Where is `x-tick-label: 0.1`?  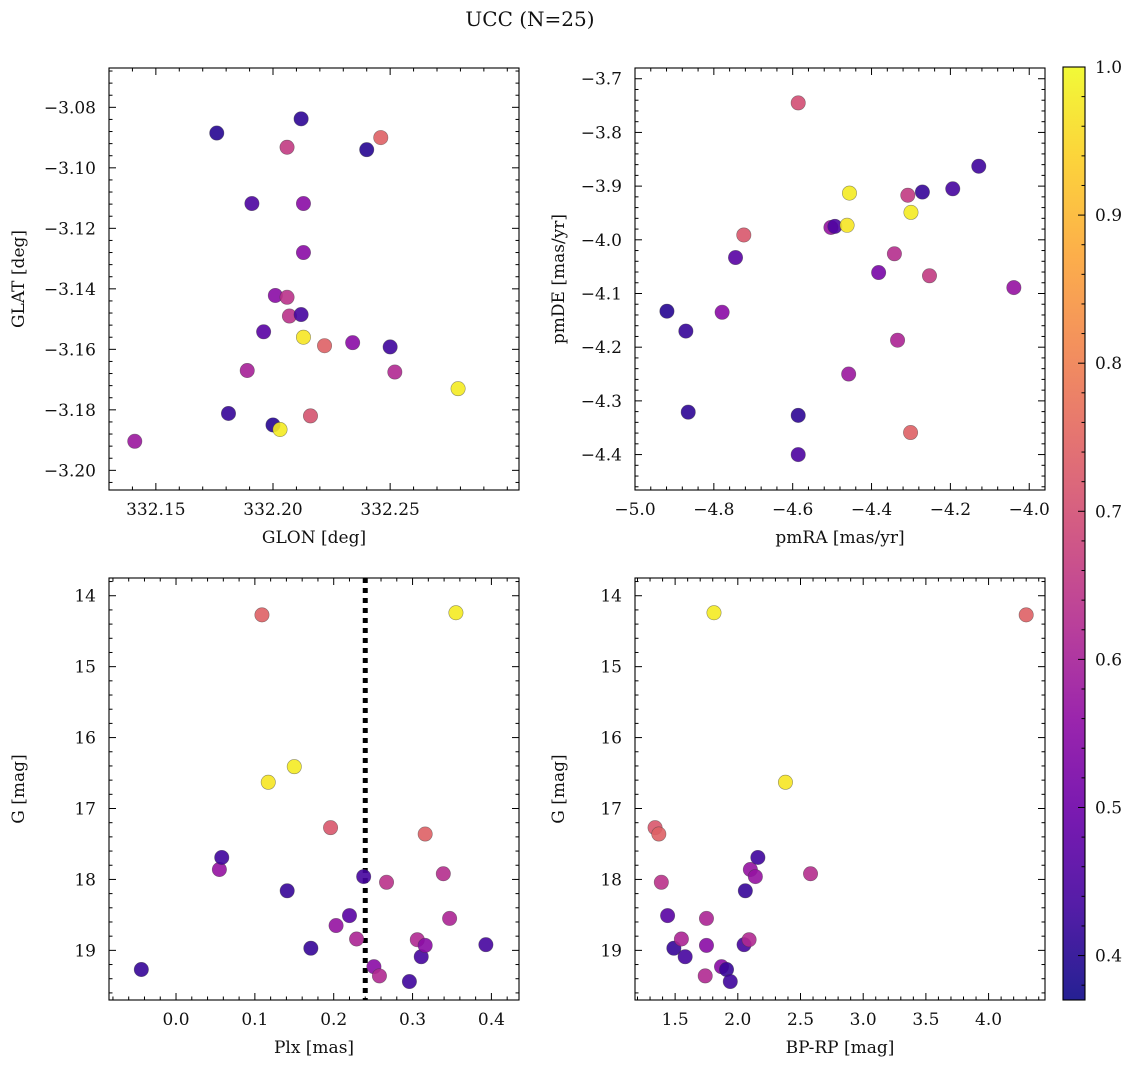
x-tick-label: 0.1 is located at coordinates (254, 1020).